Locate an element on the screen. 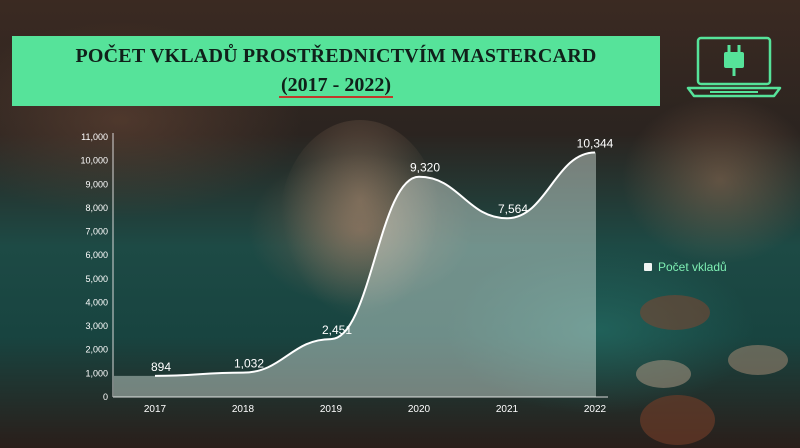 This screenshot has width=800, height=448. y-tick-label: 8,000 is located at coordinates (96, 208).